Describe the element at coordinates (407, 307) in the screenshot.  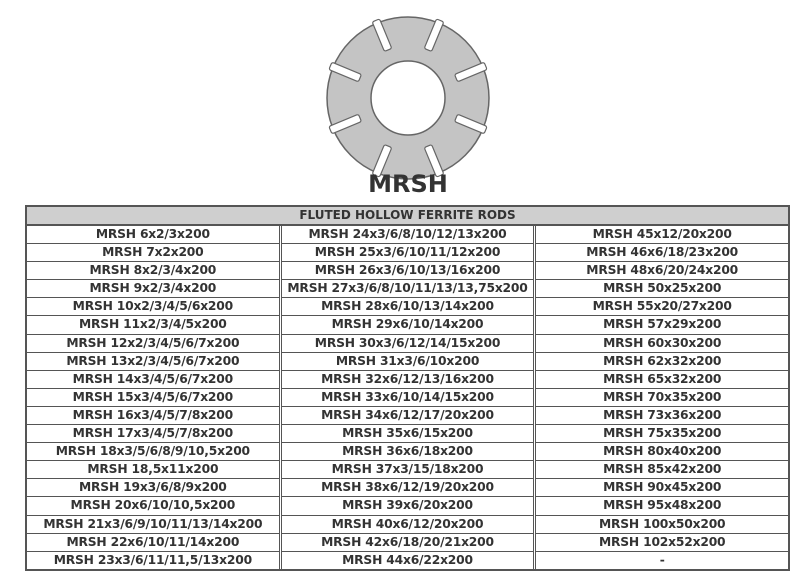
I see `table-cell: MRSH 28x6/10/13/14x200` at that location.